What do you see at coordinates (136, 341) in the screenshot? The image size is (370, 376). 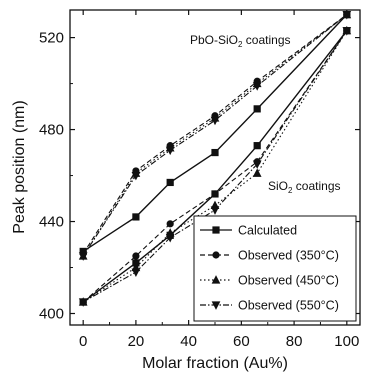 I see `x-tick-label: 20` at bounding box center [136, 341].